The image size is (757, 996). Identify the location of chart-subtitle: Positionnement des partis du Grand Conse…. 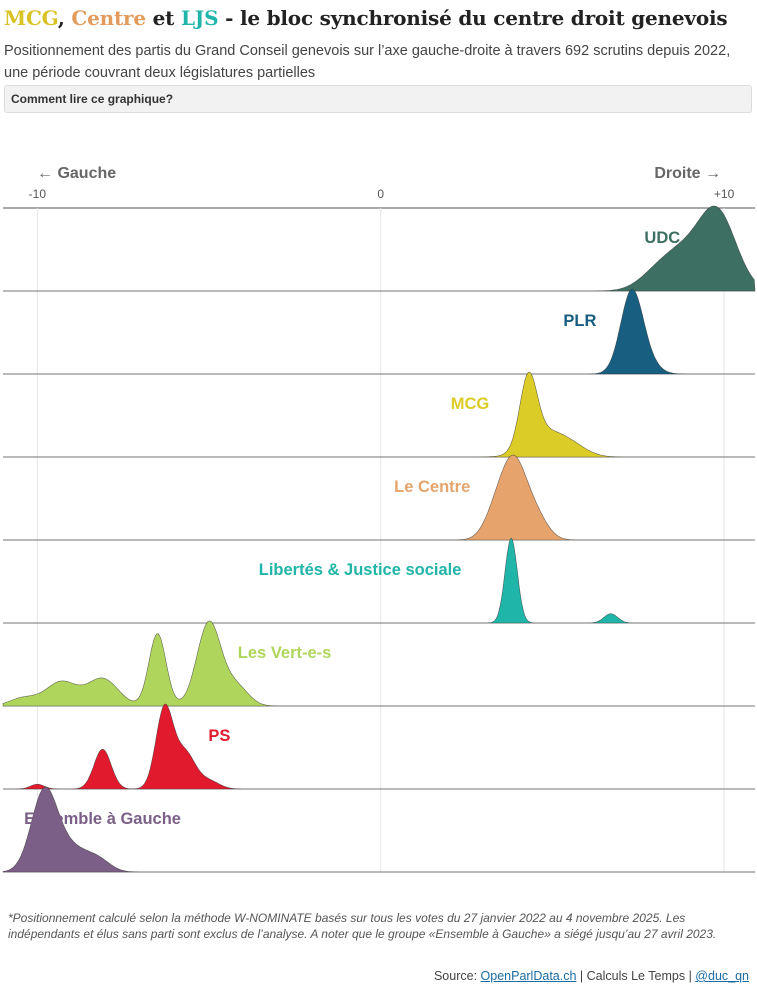
(367, 62).